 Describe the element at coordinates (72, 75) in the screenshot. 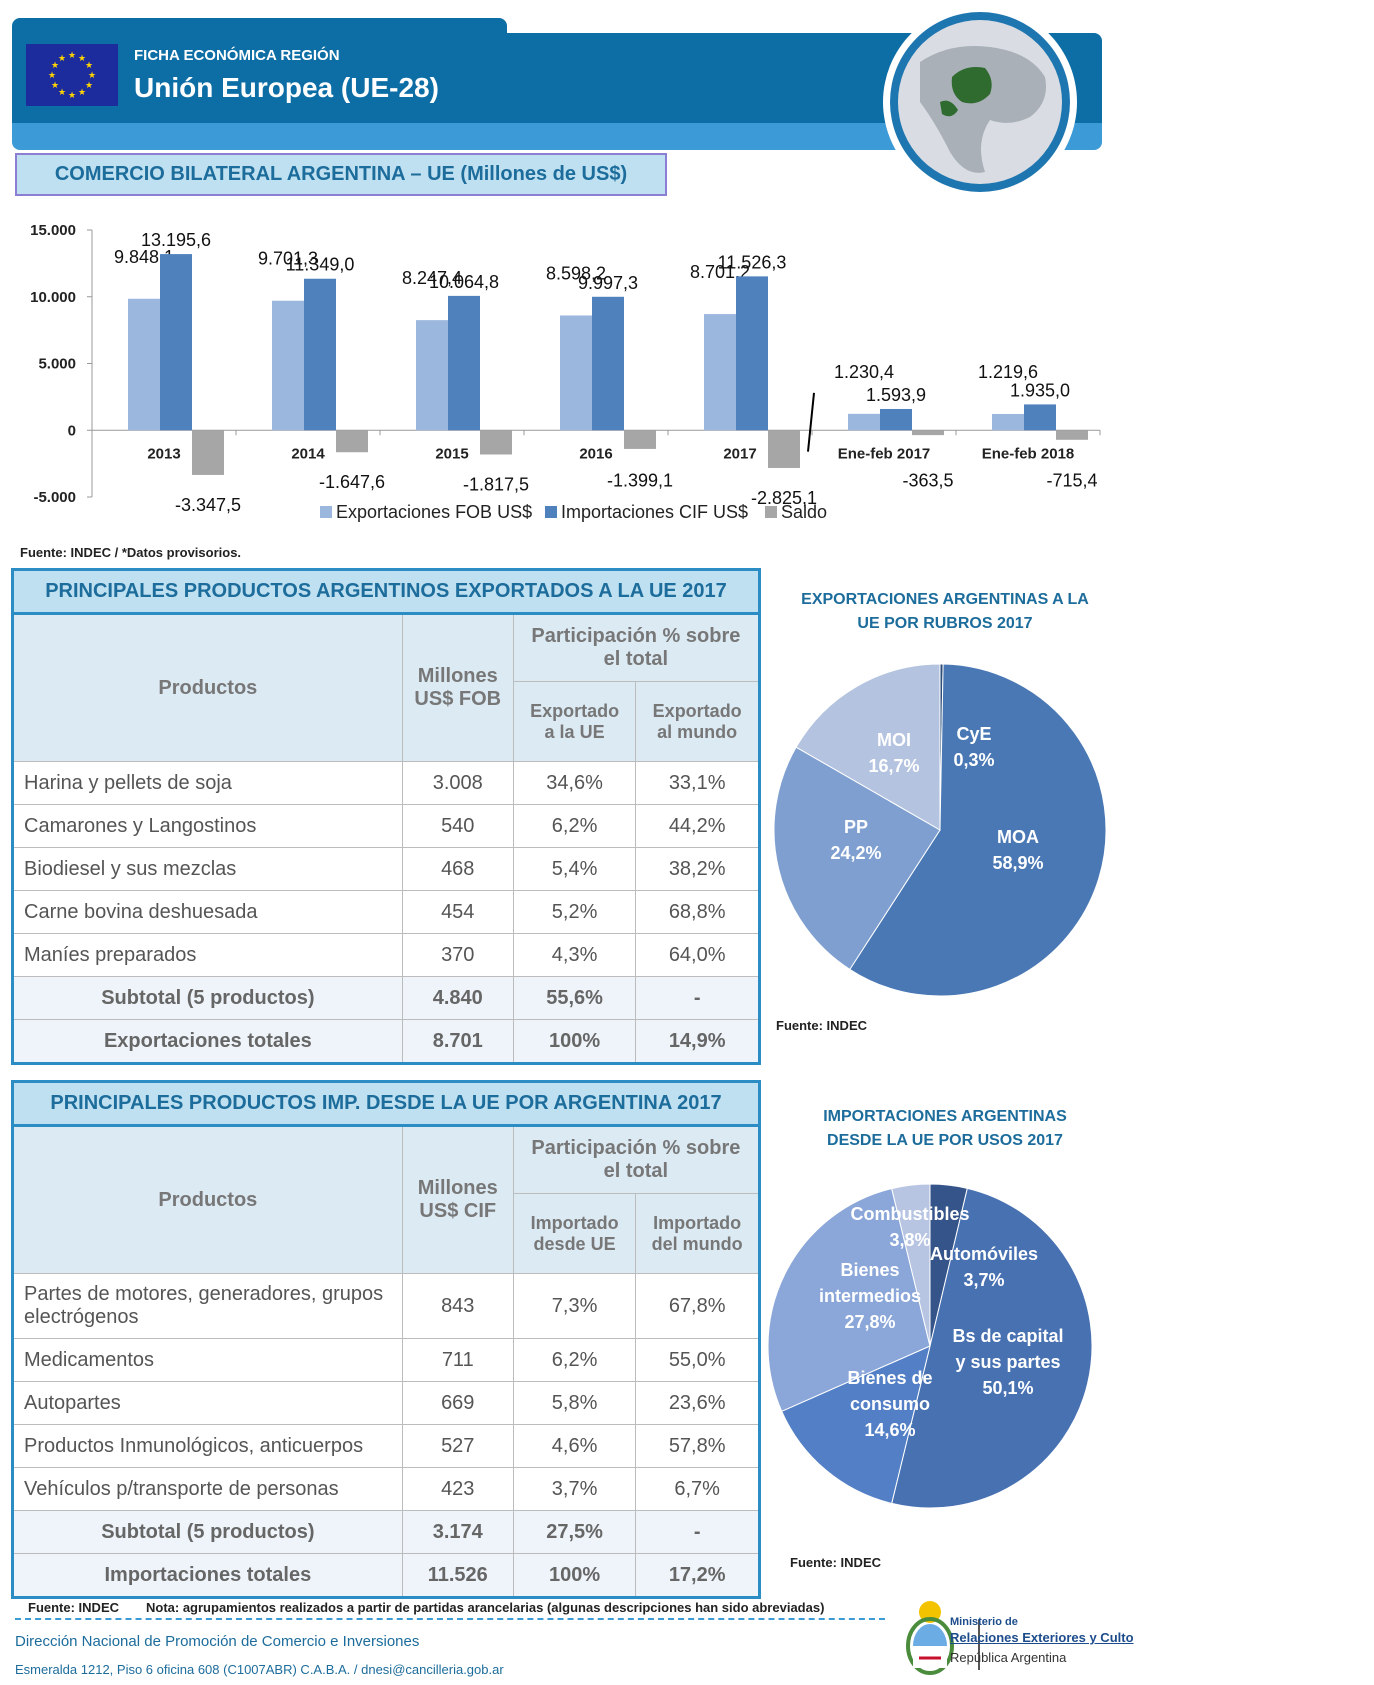

I see `eu-flag-icon: ★ ★ ★ ★ ★ ★ ★ ★ ★ ★ ★ ★` at that location.